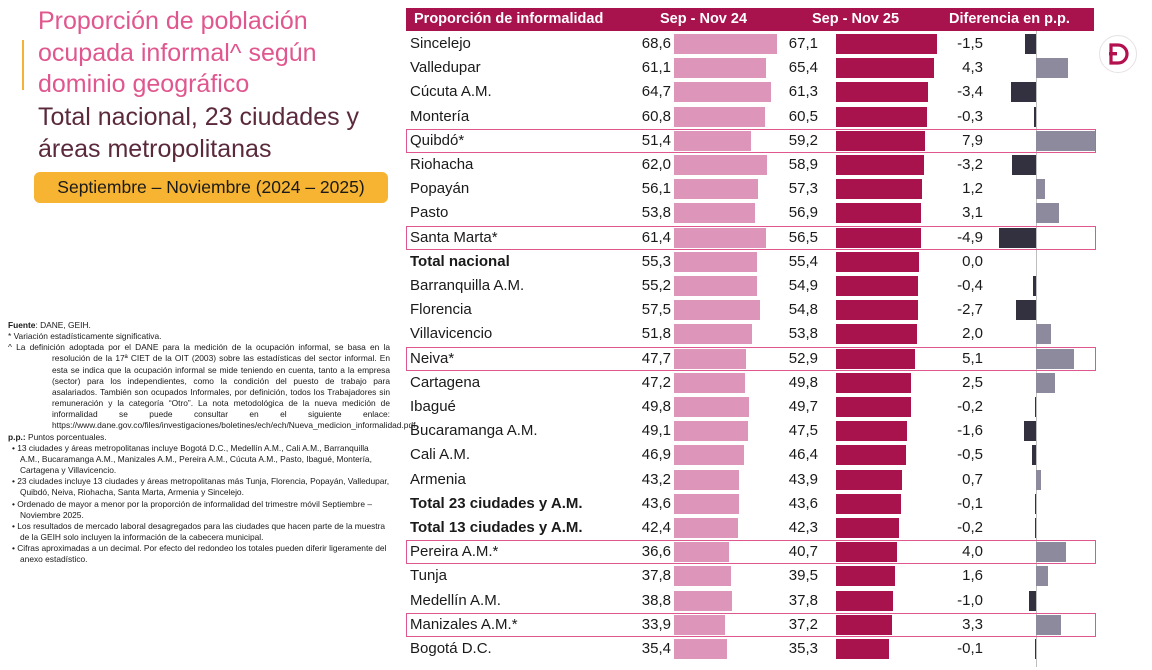 The width and height of the screenshot is (1152, 670). I want to click on chart-row: Pasto 53,8 56,9 3,1, so click(751, 213).